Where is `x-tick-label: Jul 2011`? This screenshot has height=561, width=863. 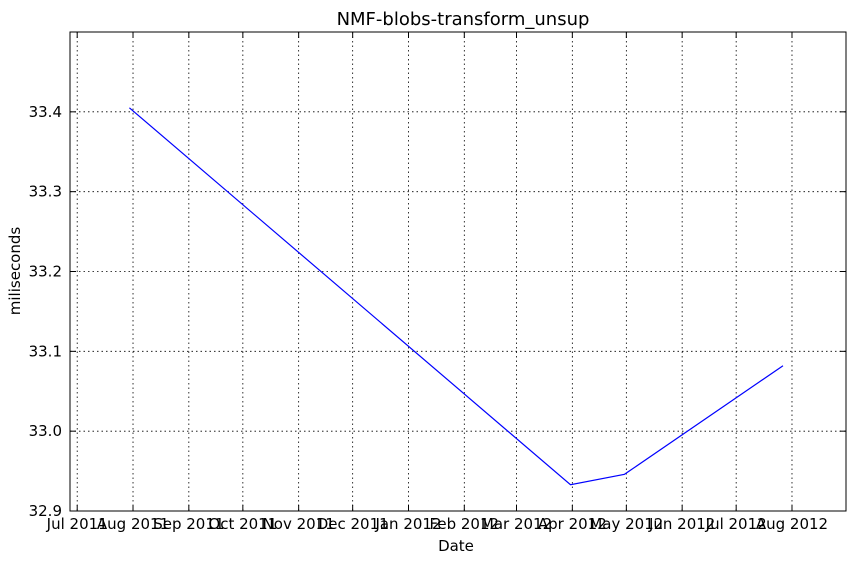 x-tick-label: Jul 2011 is located at coordinates (77, 524).